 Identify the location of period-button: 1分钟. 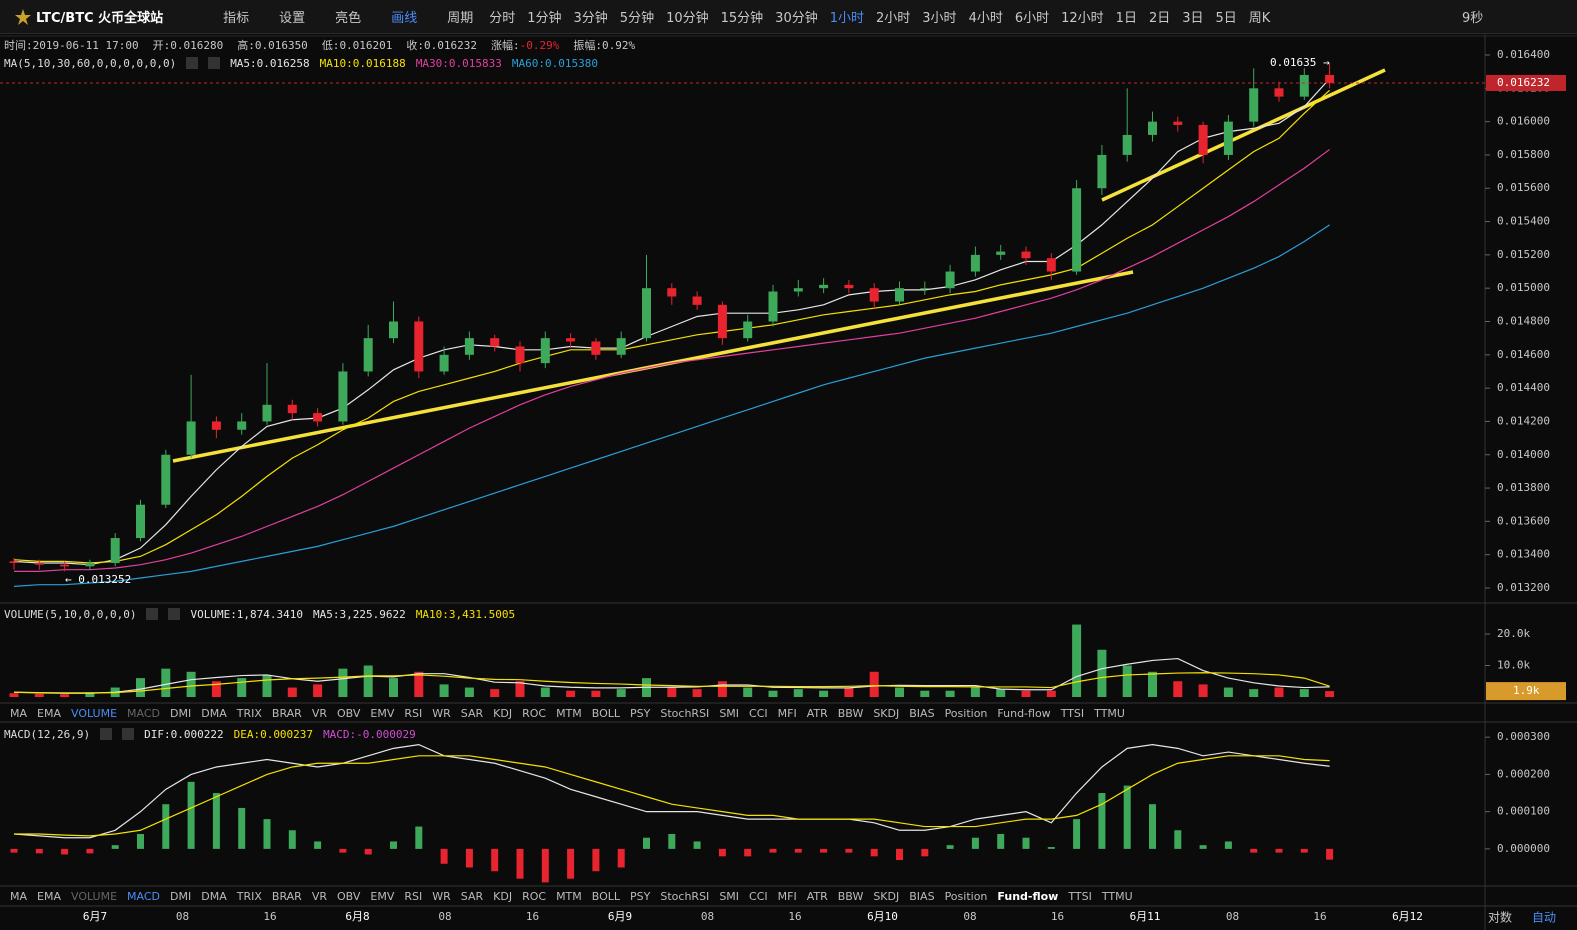
(544, 18).